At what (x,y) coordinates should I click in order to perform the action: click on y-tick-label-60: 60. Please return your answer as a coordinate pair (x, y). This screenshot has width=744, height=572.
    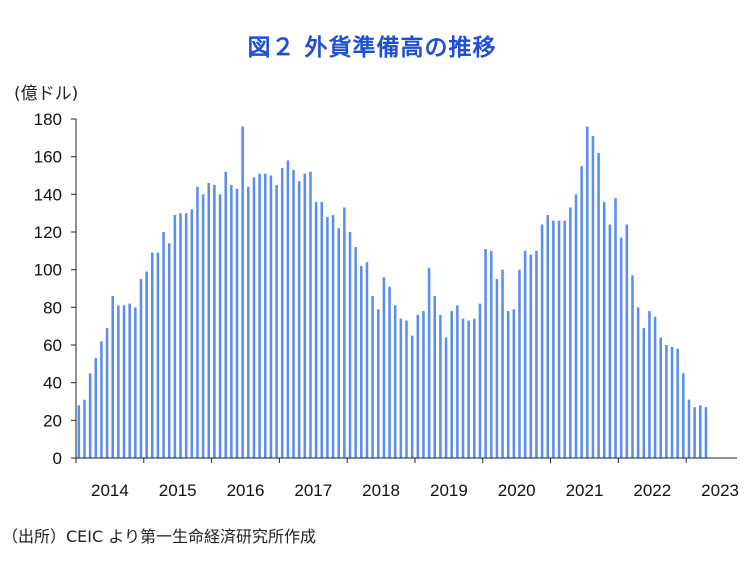
    Looking at the image, I should click on (52, 345).